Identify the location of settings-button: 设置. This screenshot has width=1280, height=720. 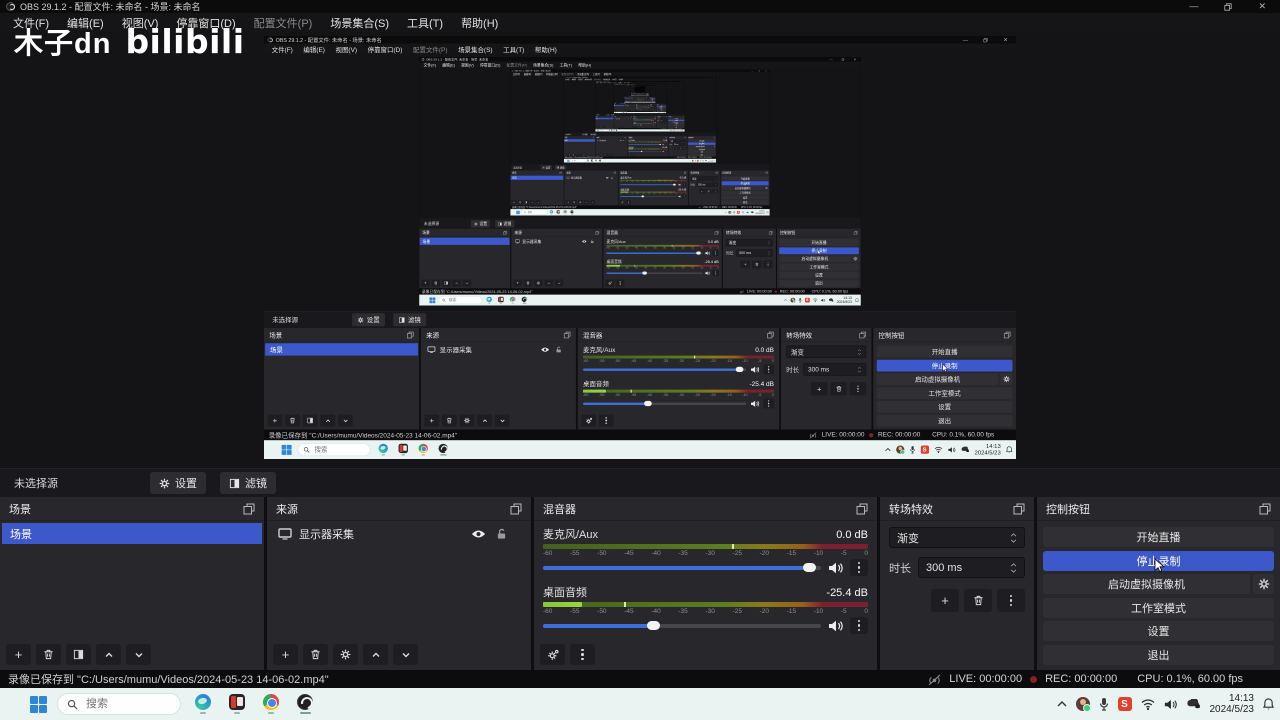
(1158, 631).